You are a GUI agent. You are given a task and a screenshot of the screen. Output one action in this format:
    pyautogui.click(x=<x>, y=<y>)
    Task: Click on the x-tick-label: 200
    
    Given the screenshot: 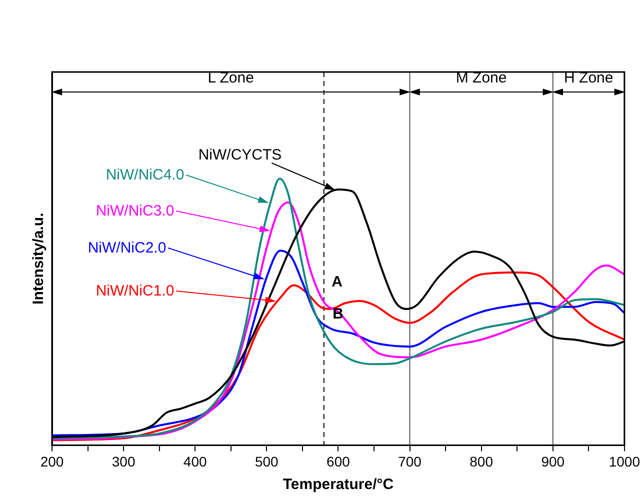 What is the action you would take?
    pyautogui.click(x=52, y=461)
    